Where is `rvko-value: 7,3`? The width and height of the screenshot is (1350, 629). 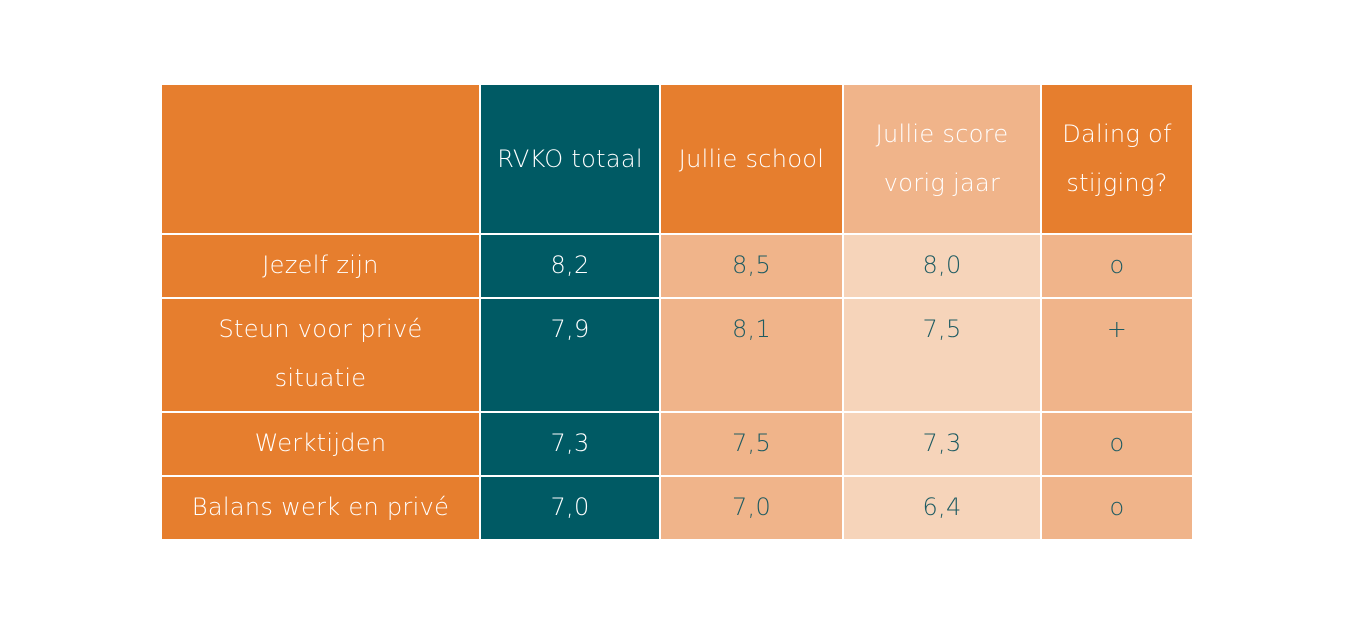 rvko-value: 7,3 is located at coordinates (570, 444).